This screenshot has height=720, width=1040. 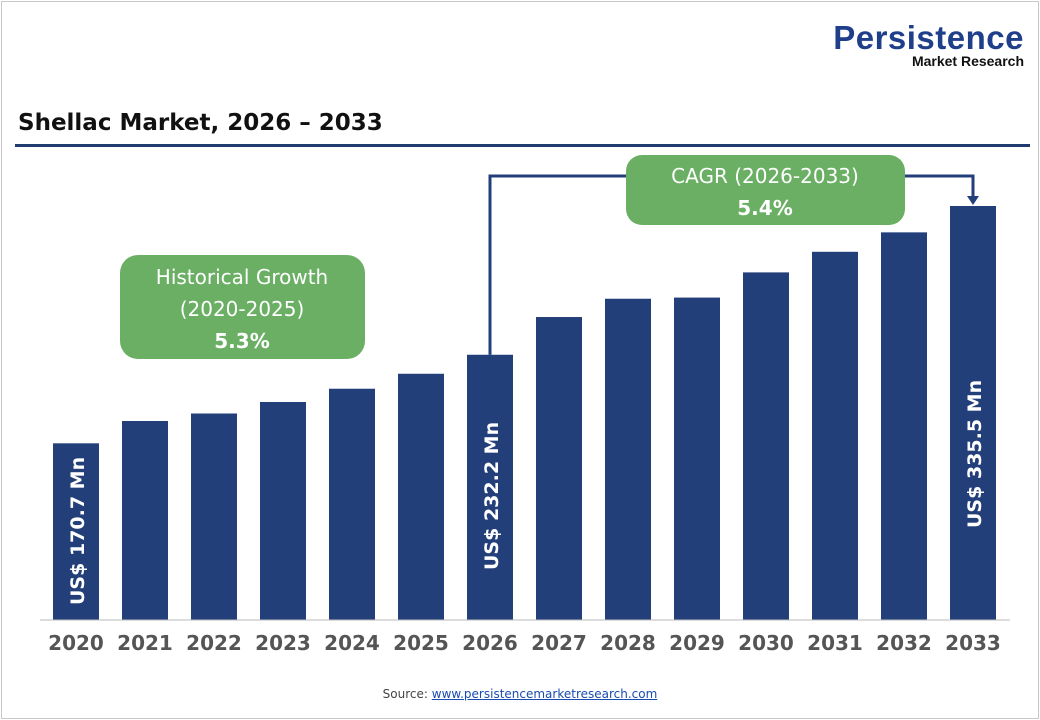 I want to click on x-tick-label: 2023, so click(x=283, y=643).